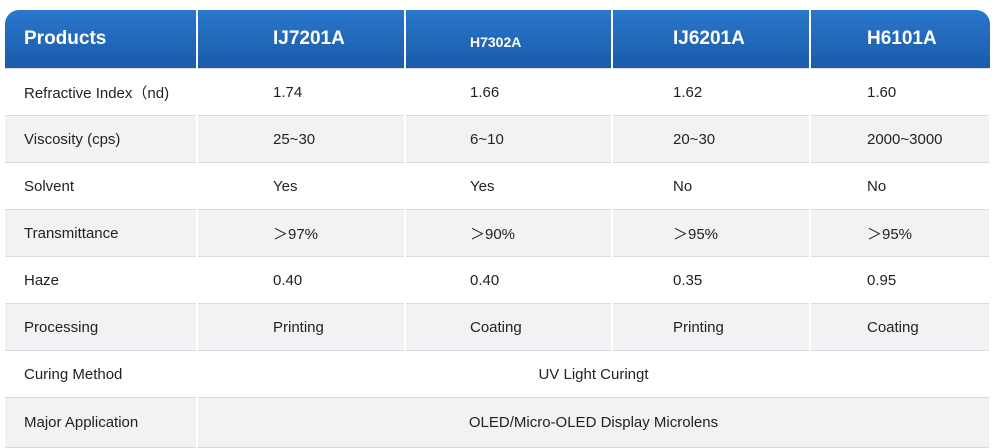  Describe the element at coordinates (509, 233) in the screenshot. I see `cell: ＞90%` at that location.